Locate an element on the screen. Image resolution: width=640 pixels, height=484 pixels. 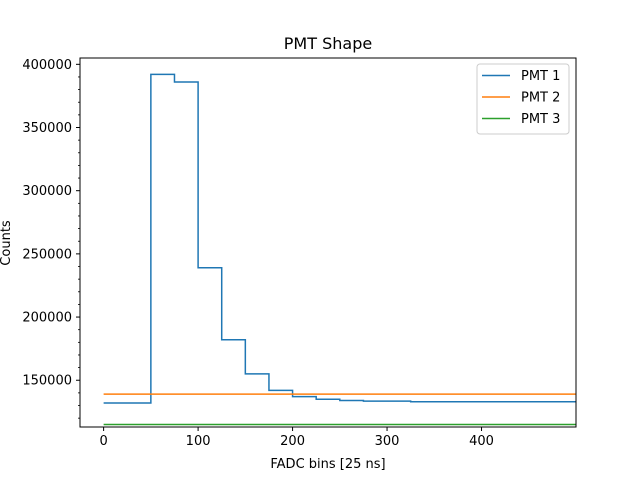
y-tick-label: 250000 is located at coordinates (47, 254).